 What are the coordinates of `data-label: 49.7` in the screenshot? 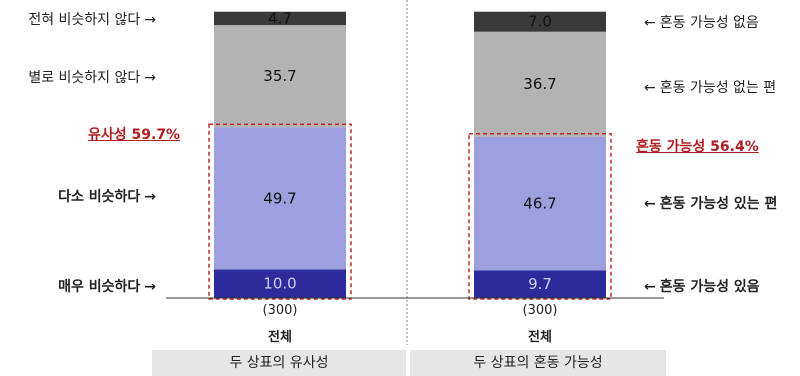 It's located at (279, 198).